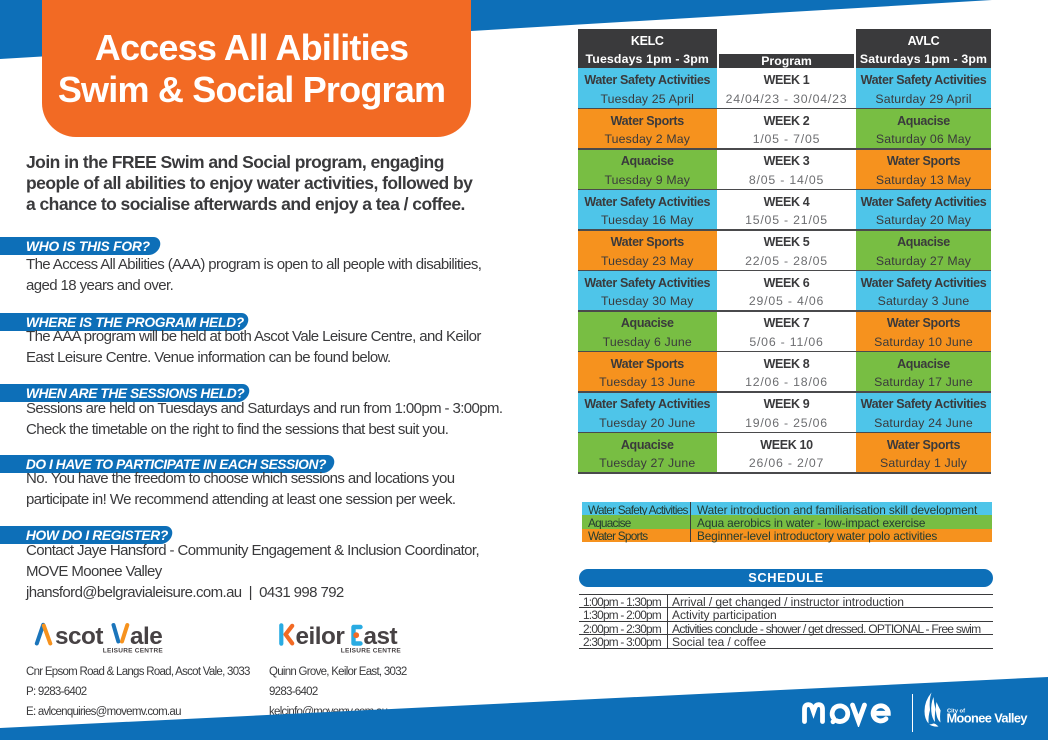 This screenshot has width=1048, height=740. Describe the element at coordinates (956, 712) in the screenshot. I see `svg-text: City of` at that location.